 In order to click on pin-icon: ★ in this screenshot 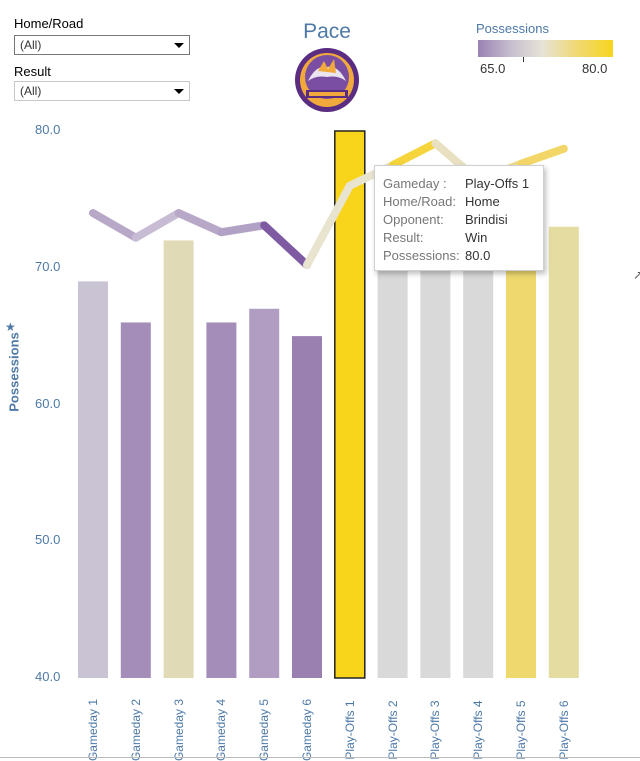, I will do `click(10, 327)`.